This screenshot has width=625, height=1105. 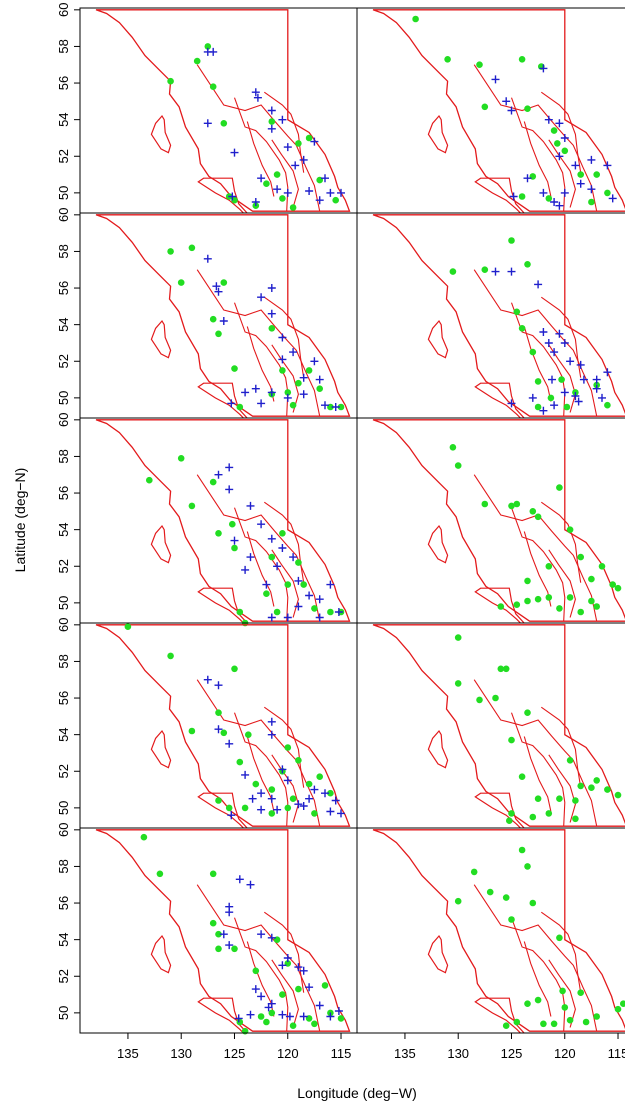 What do you see at coordinates (371, 1047) in the screenshot?
I see `x-axis: 135 130 125 120 115 135 130 125 120 115` at bounding box center [371, 1047].